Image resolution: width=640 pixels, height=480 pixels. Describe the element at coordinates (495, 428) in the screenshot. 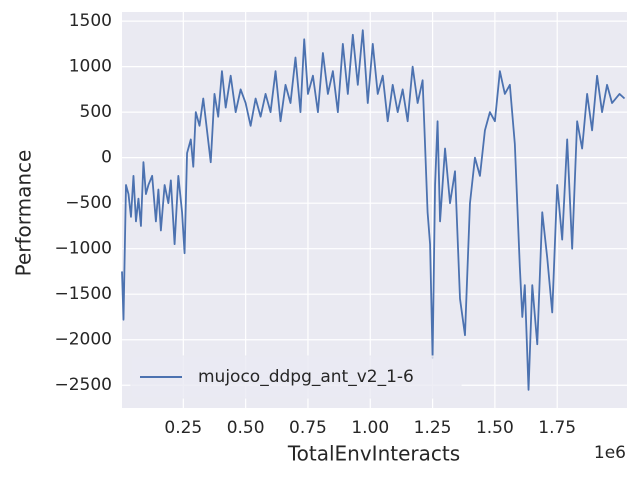

I see `x-tick-label: 1.50` at that location.